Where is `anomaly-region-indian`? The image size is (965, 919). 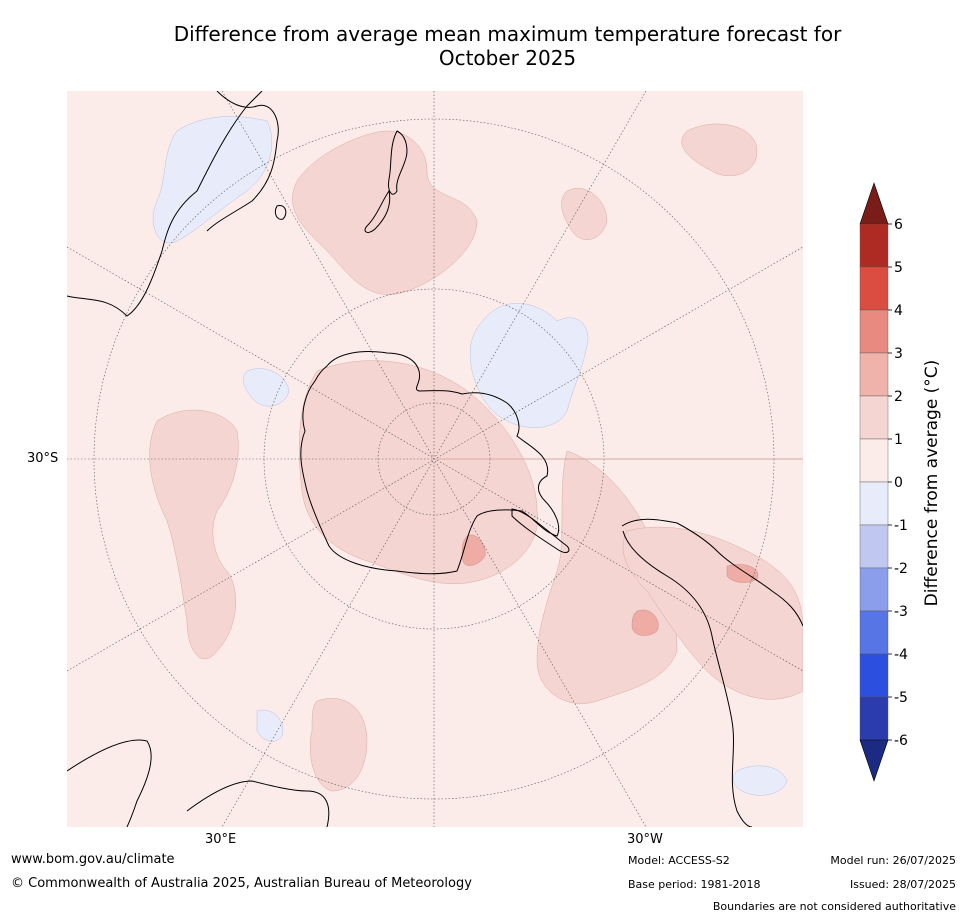 anomaly-region-indian is located at coordinates (194, 534).